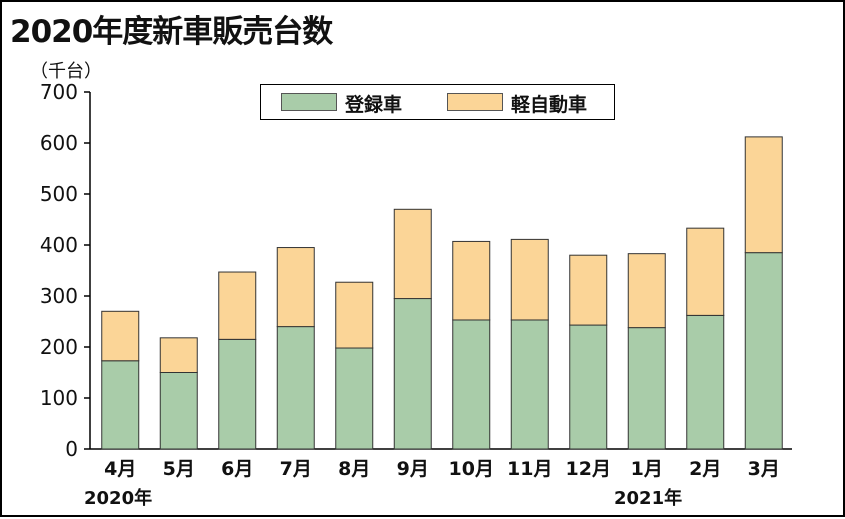 This screenshot has height=519, width=845. What do you see at coordinates (705, 469) in the screenshot?
I see `x-tick-label: 2月` at bounding box center [705, 469].